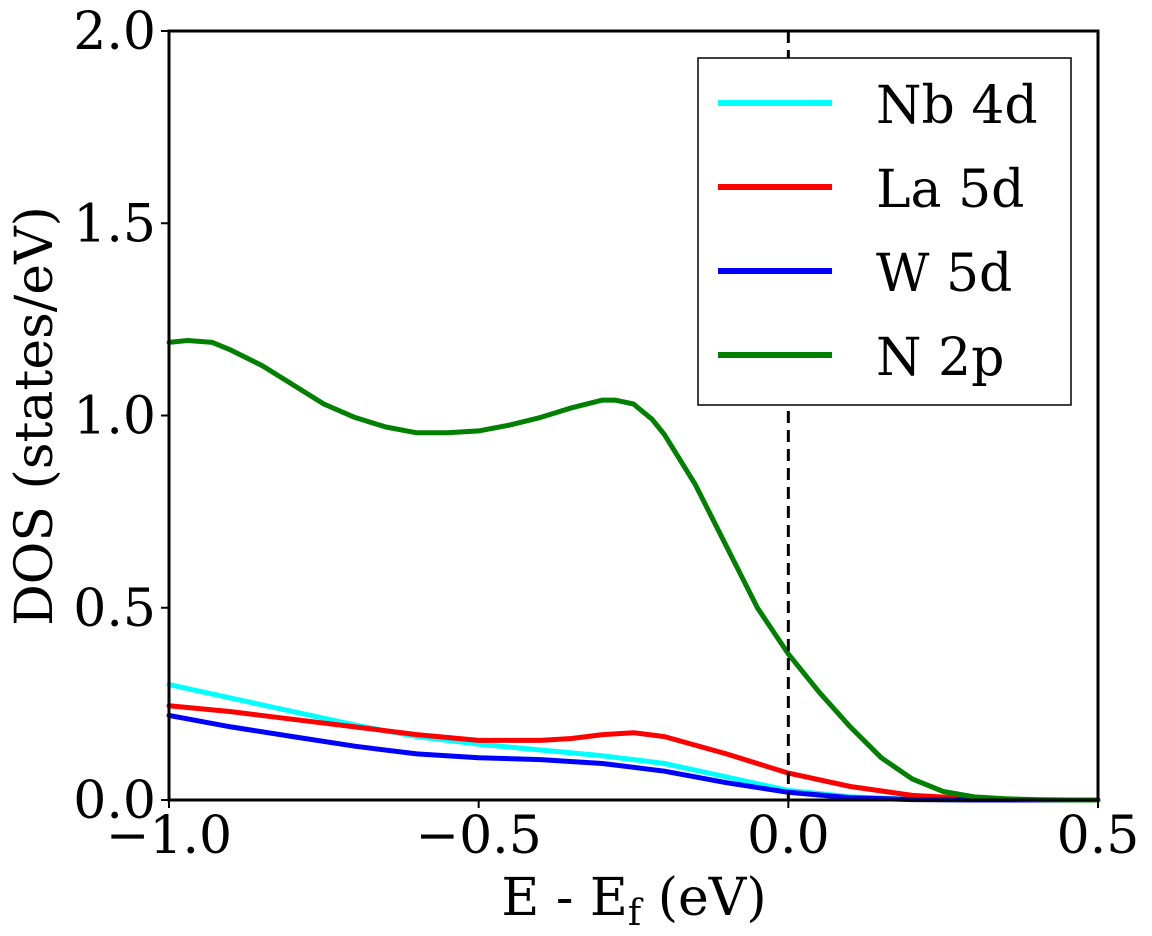 The height and width of the screenshot is (936, 1152). Describe the element at coordinates (633, 753) in the screenshot. I see `series-line-la-5d` at that location.